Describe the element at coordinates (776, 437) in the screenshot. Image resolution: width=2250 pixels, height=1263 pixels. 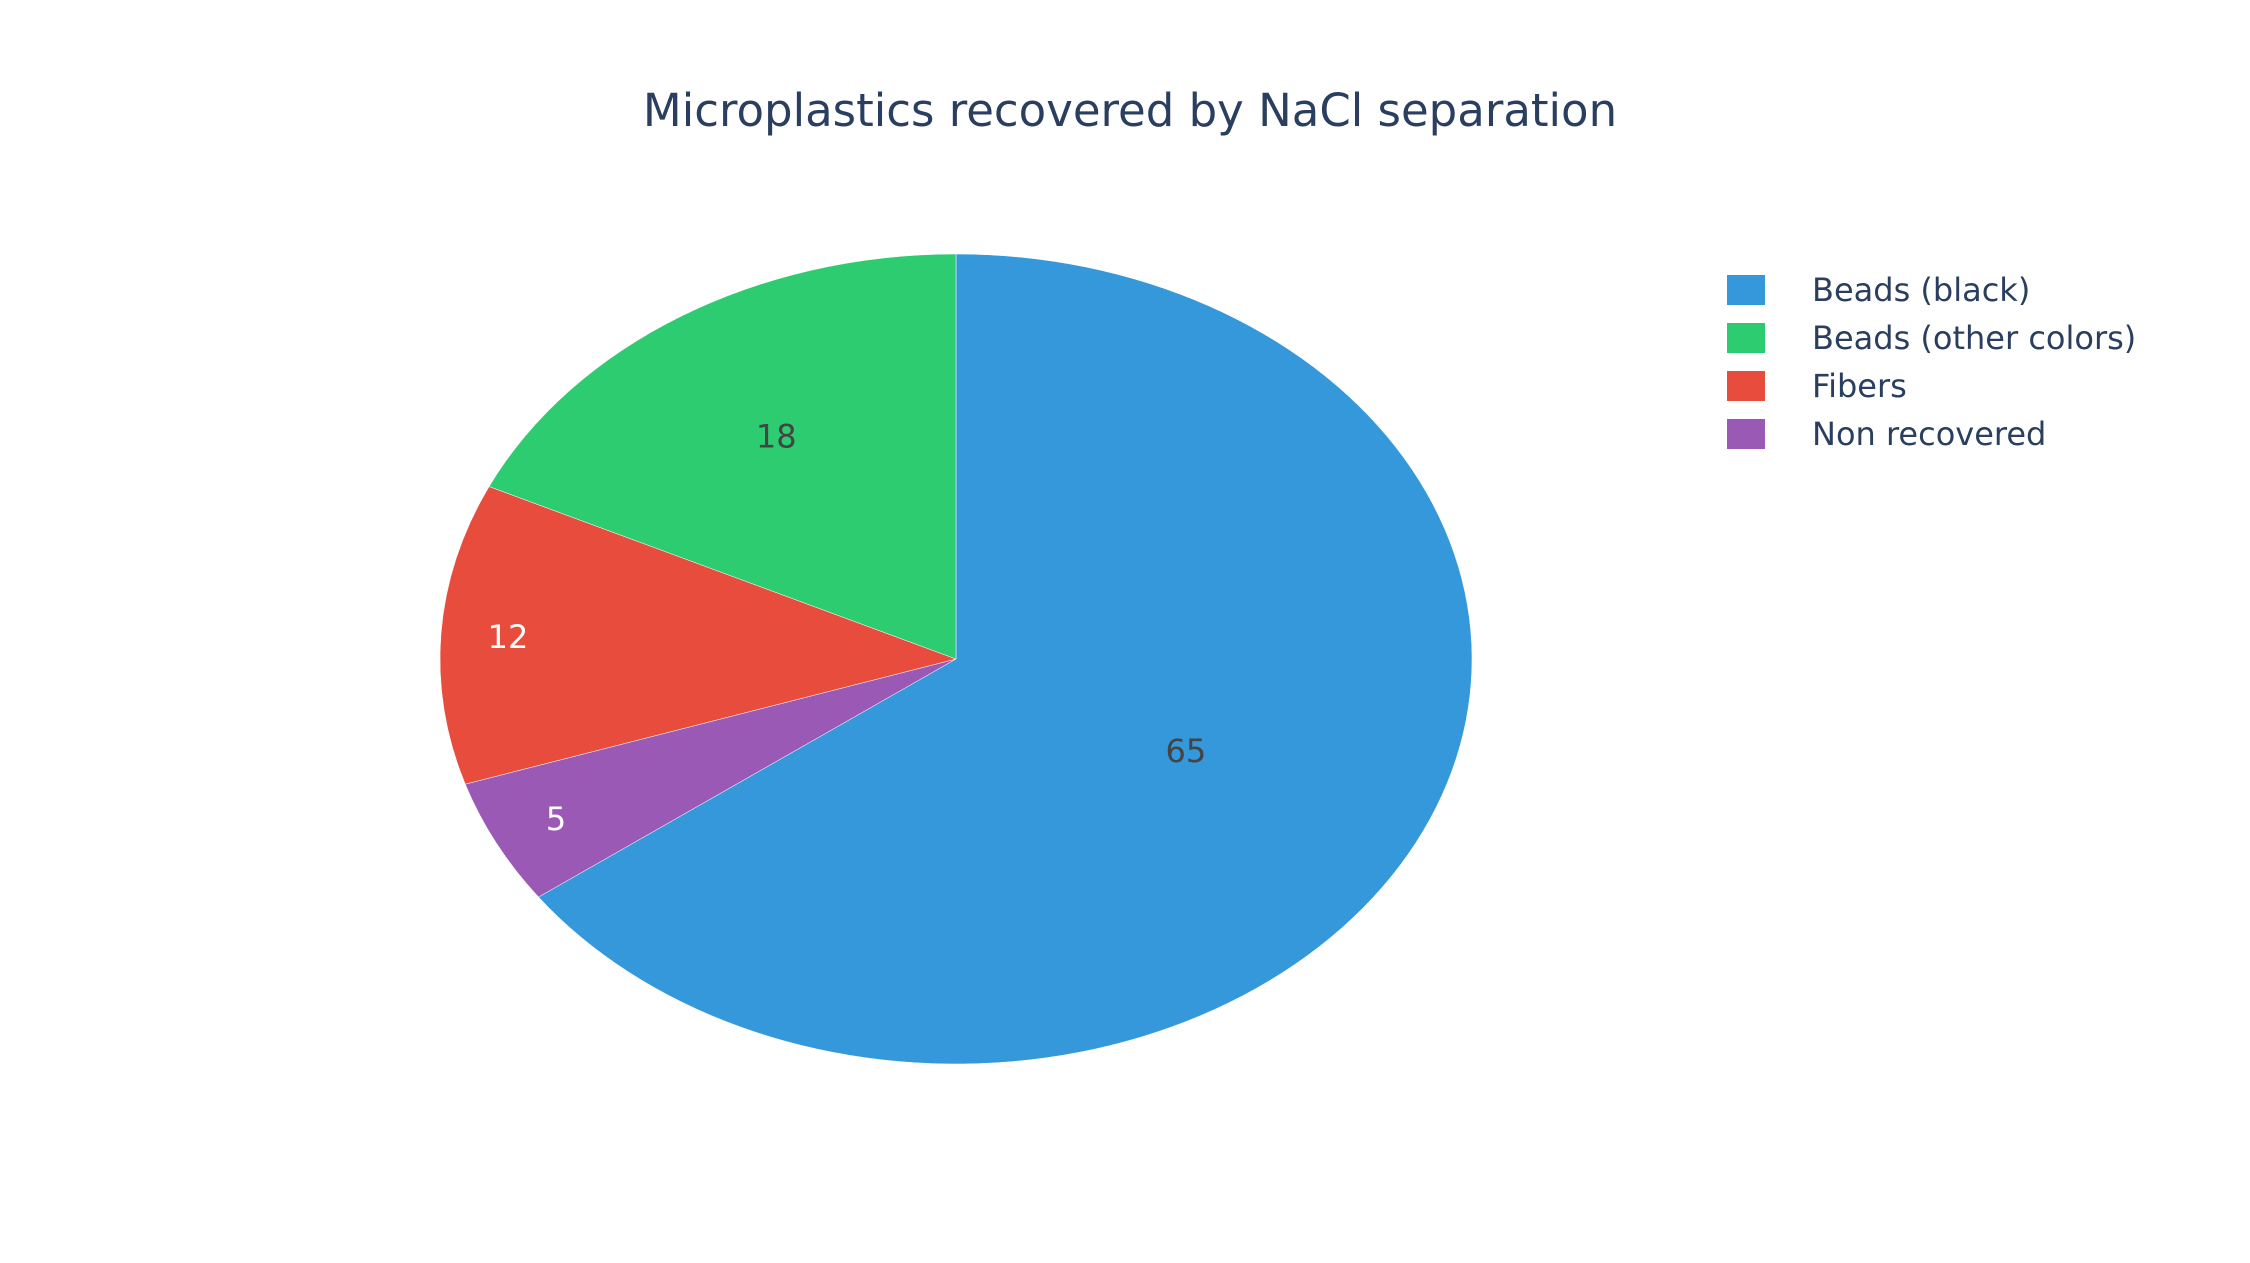
I see `slice-value-label: 18` at that location.